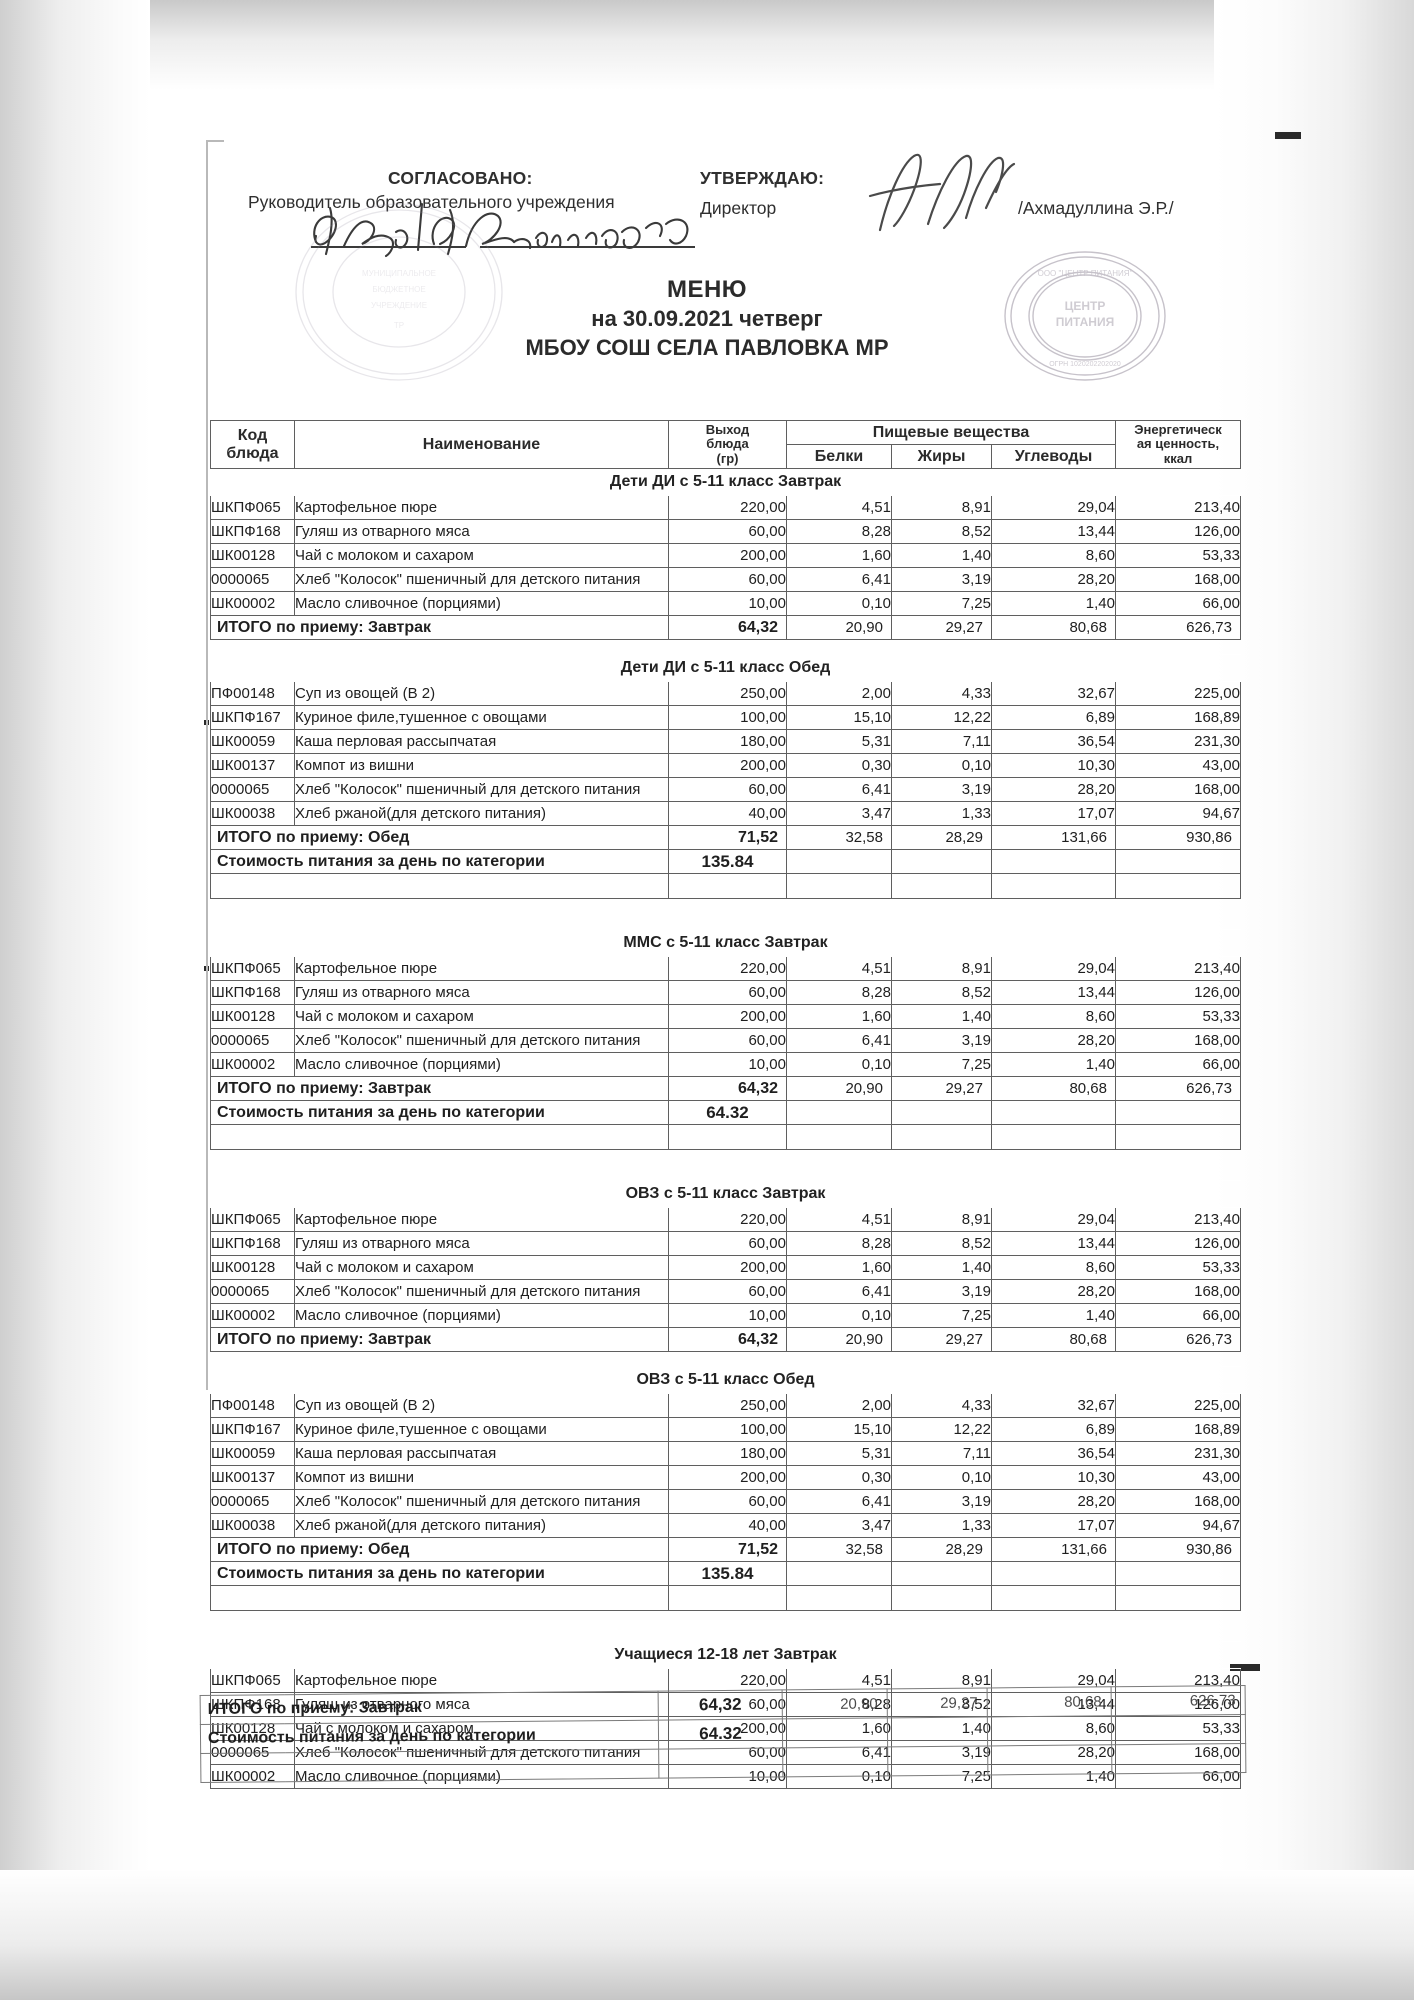  What do you see at coordinates (937, 1702) in the screenshot?
I see `final-total-fats: 29,27` at bounding box center [937, 1702].